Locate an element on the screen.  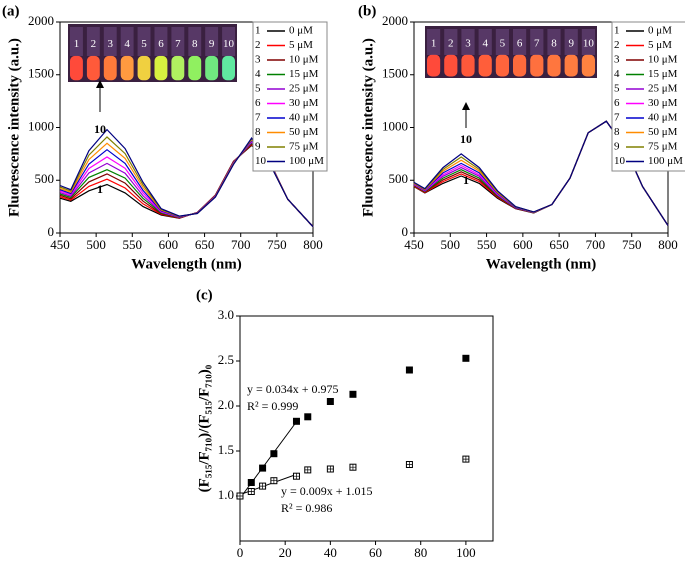
y-tick-label: 500 is located at coordinates (399, 178).